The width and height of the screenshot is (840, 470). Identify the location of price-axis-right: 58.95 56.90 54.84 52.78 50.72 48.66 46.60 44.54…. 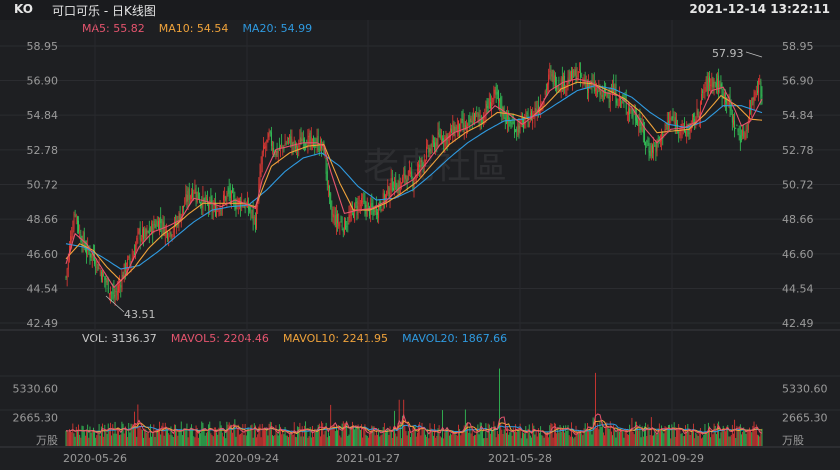
(798, 185).